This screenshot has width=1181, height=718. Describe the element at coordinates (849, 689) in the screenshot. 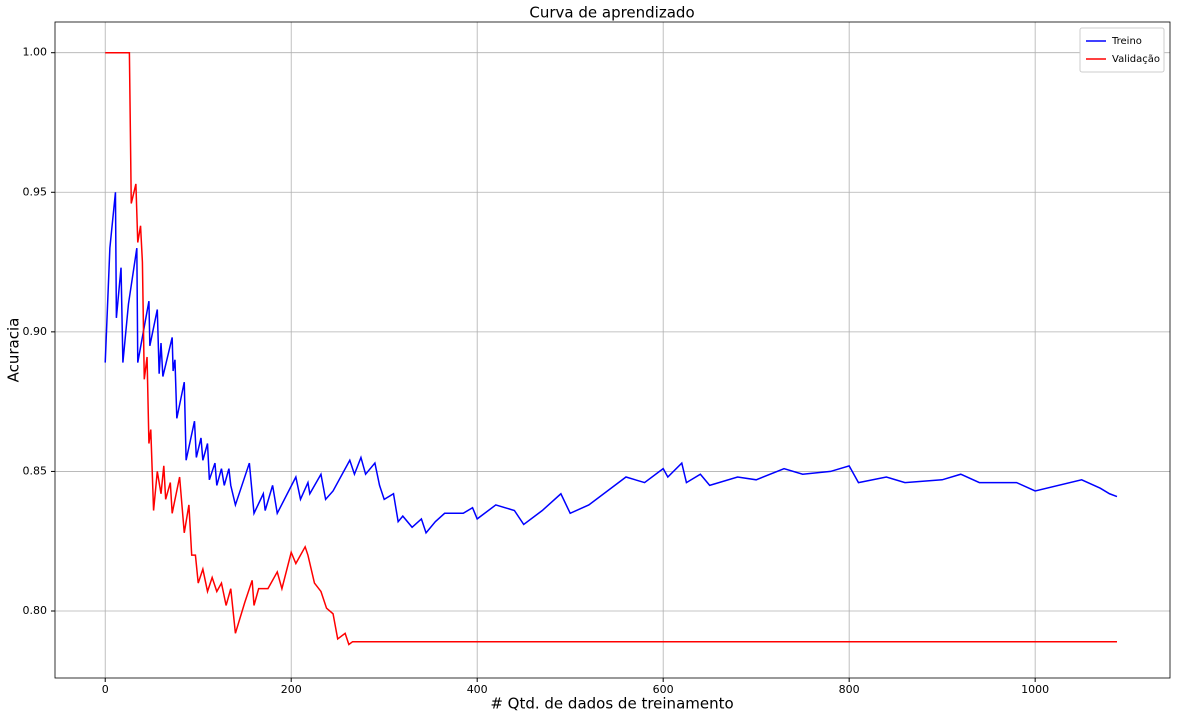

I see `x-tick-label: 800` at that location.